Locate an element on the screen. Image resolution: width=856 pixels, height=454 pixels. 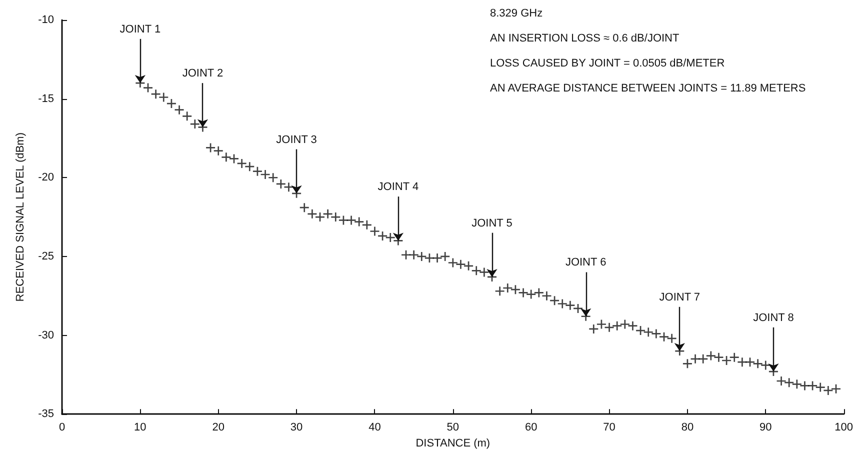
x-tick-label: 70 is located at coordinates (609, 428).